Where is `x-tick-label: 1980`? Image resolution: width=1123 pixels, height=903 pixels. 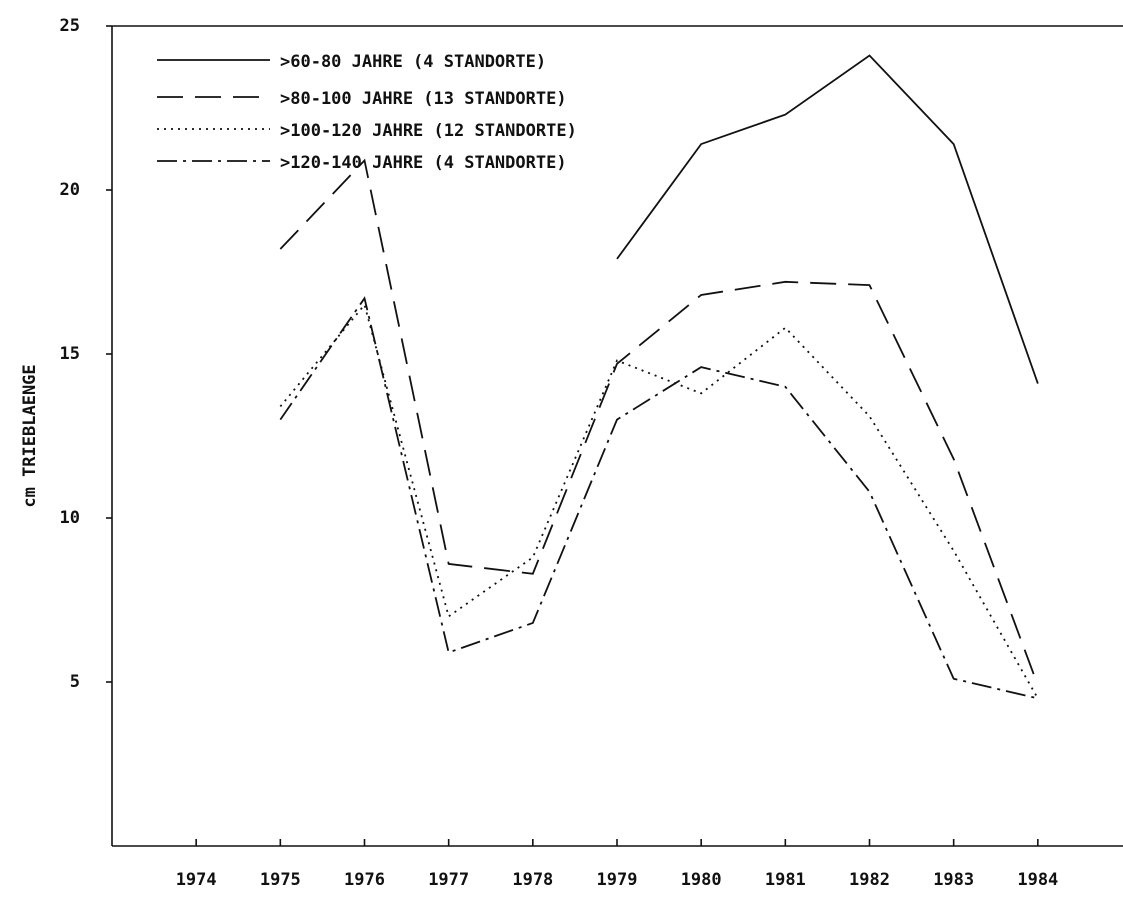
x-tick-label: 1980 is located at coordinates (701, 880).